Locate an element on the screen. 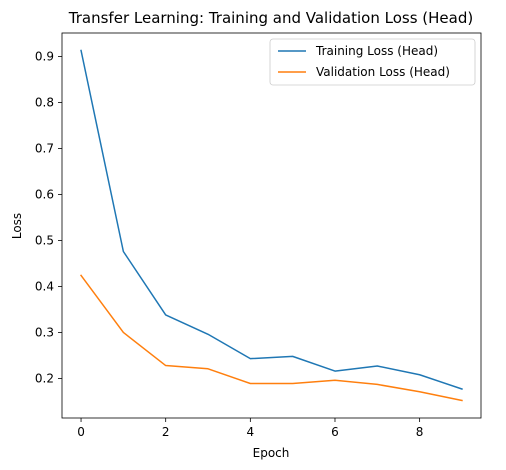 The image size is (506, 470). x-tick-label: 6 is located at coordinates (335, 432).